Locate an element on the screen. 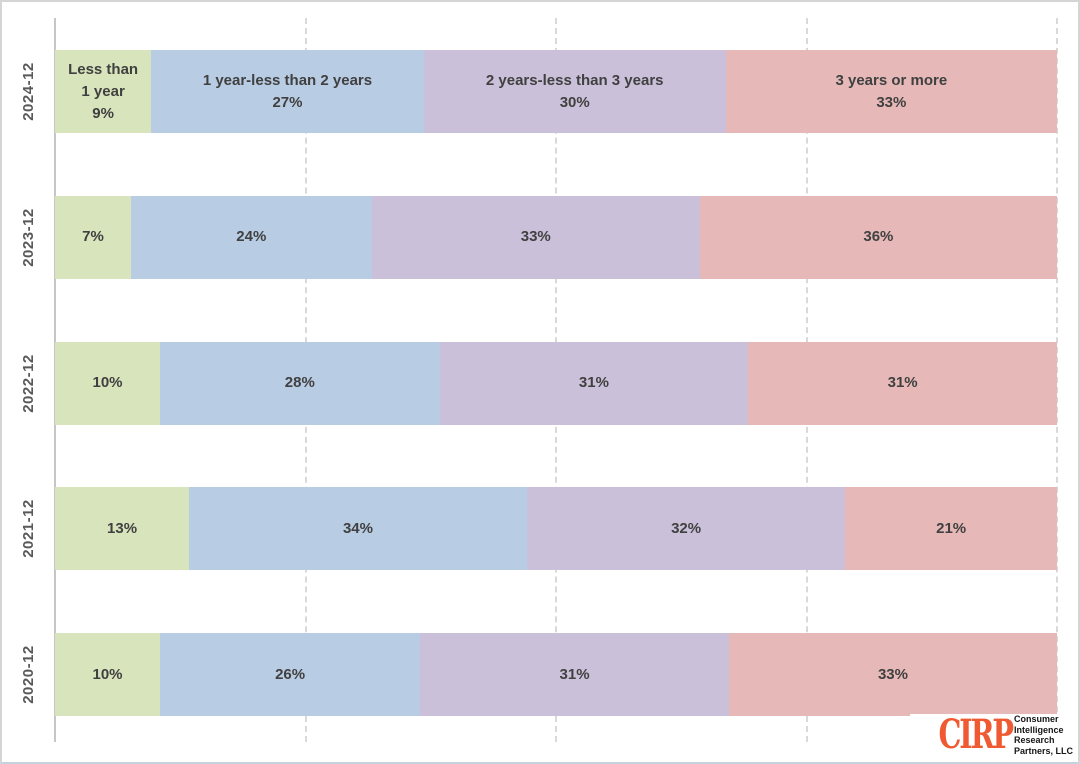  category-axis-label-text: 2024-12 is located at coordinates (28, 91).